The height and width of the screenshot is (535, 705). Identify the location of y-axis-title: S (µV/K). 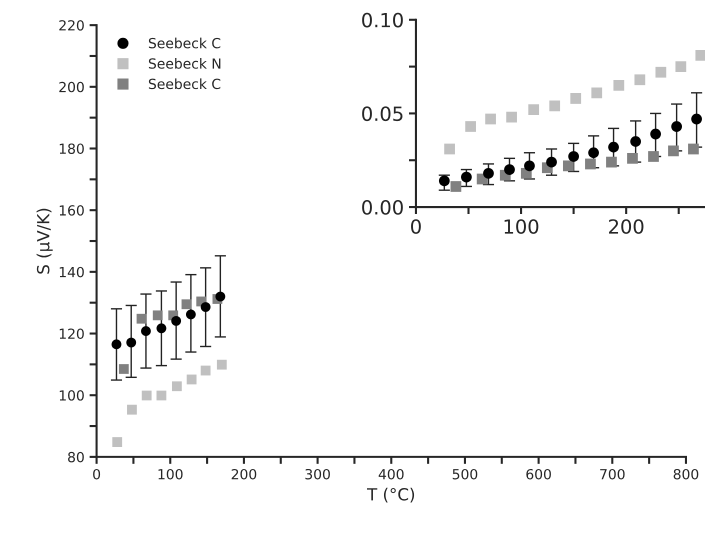
(44, 241).